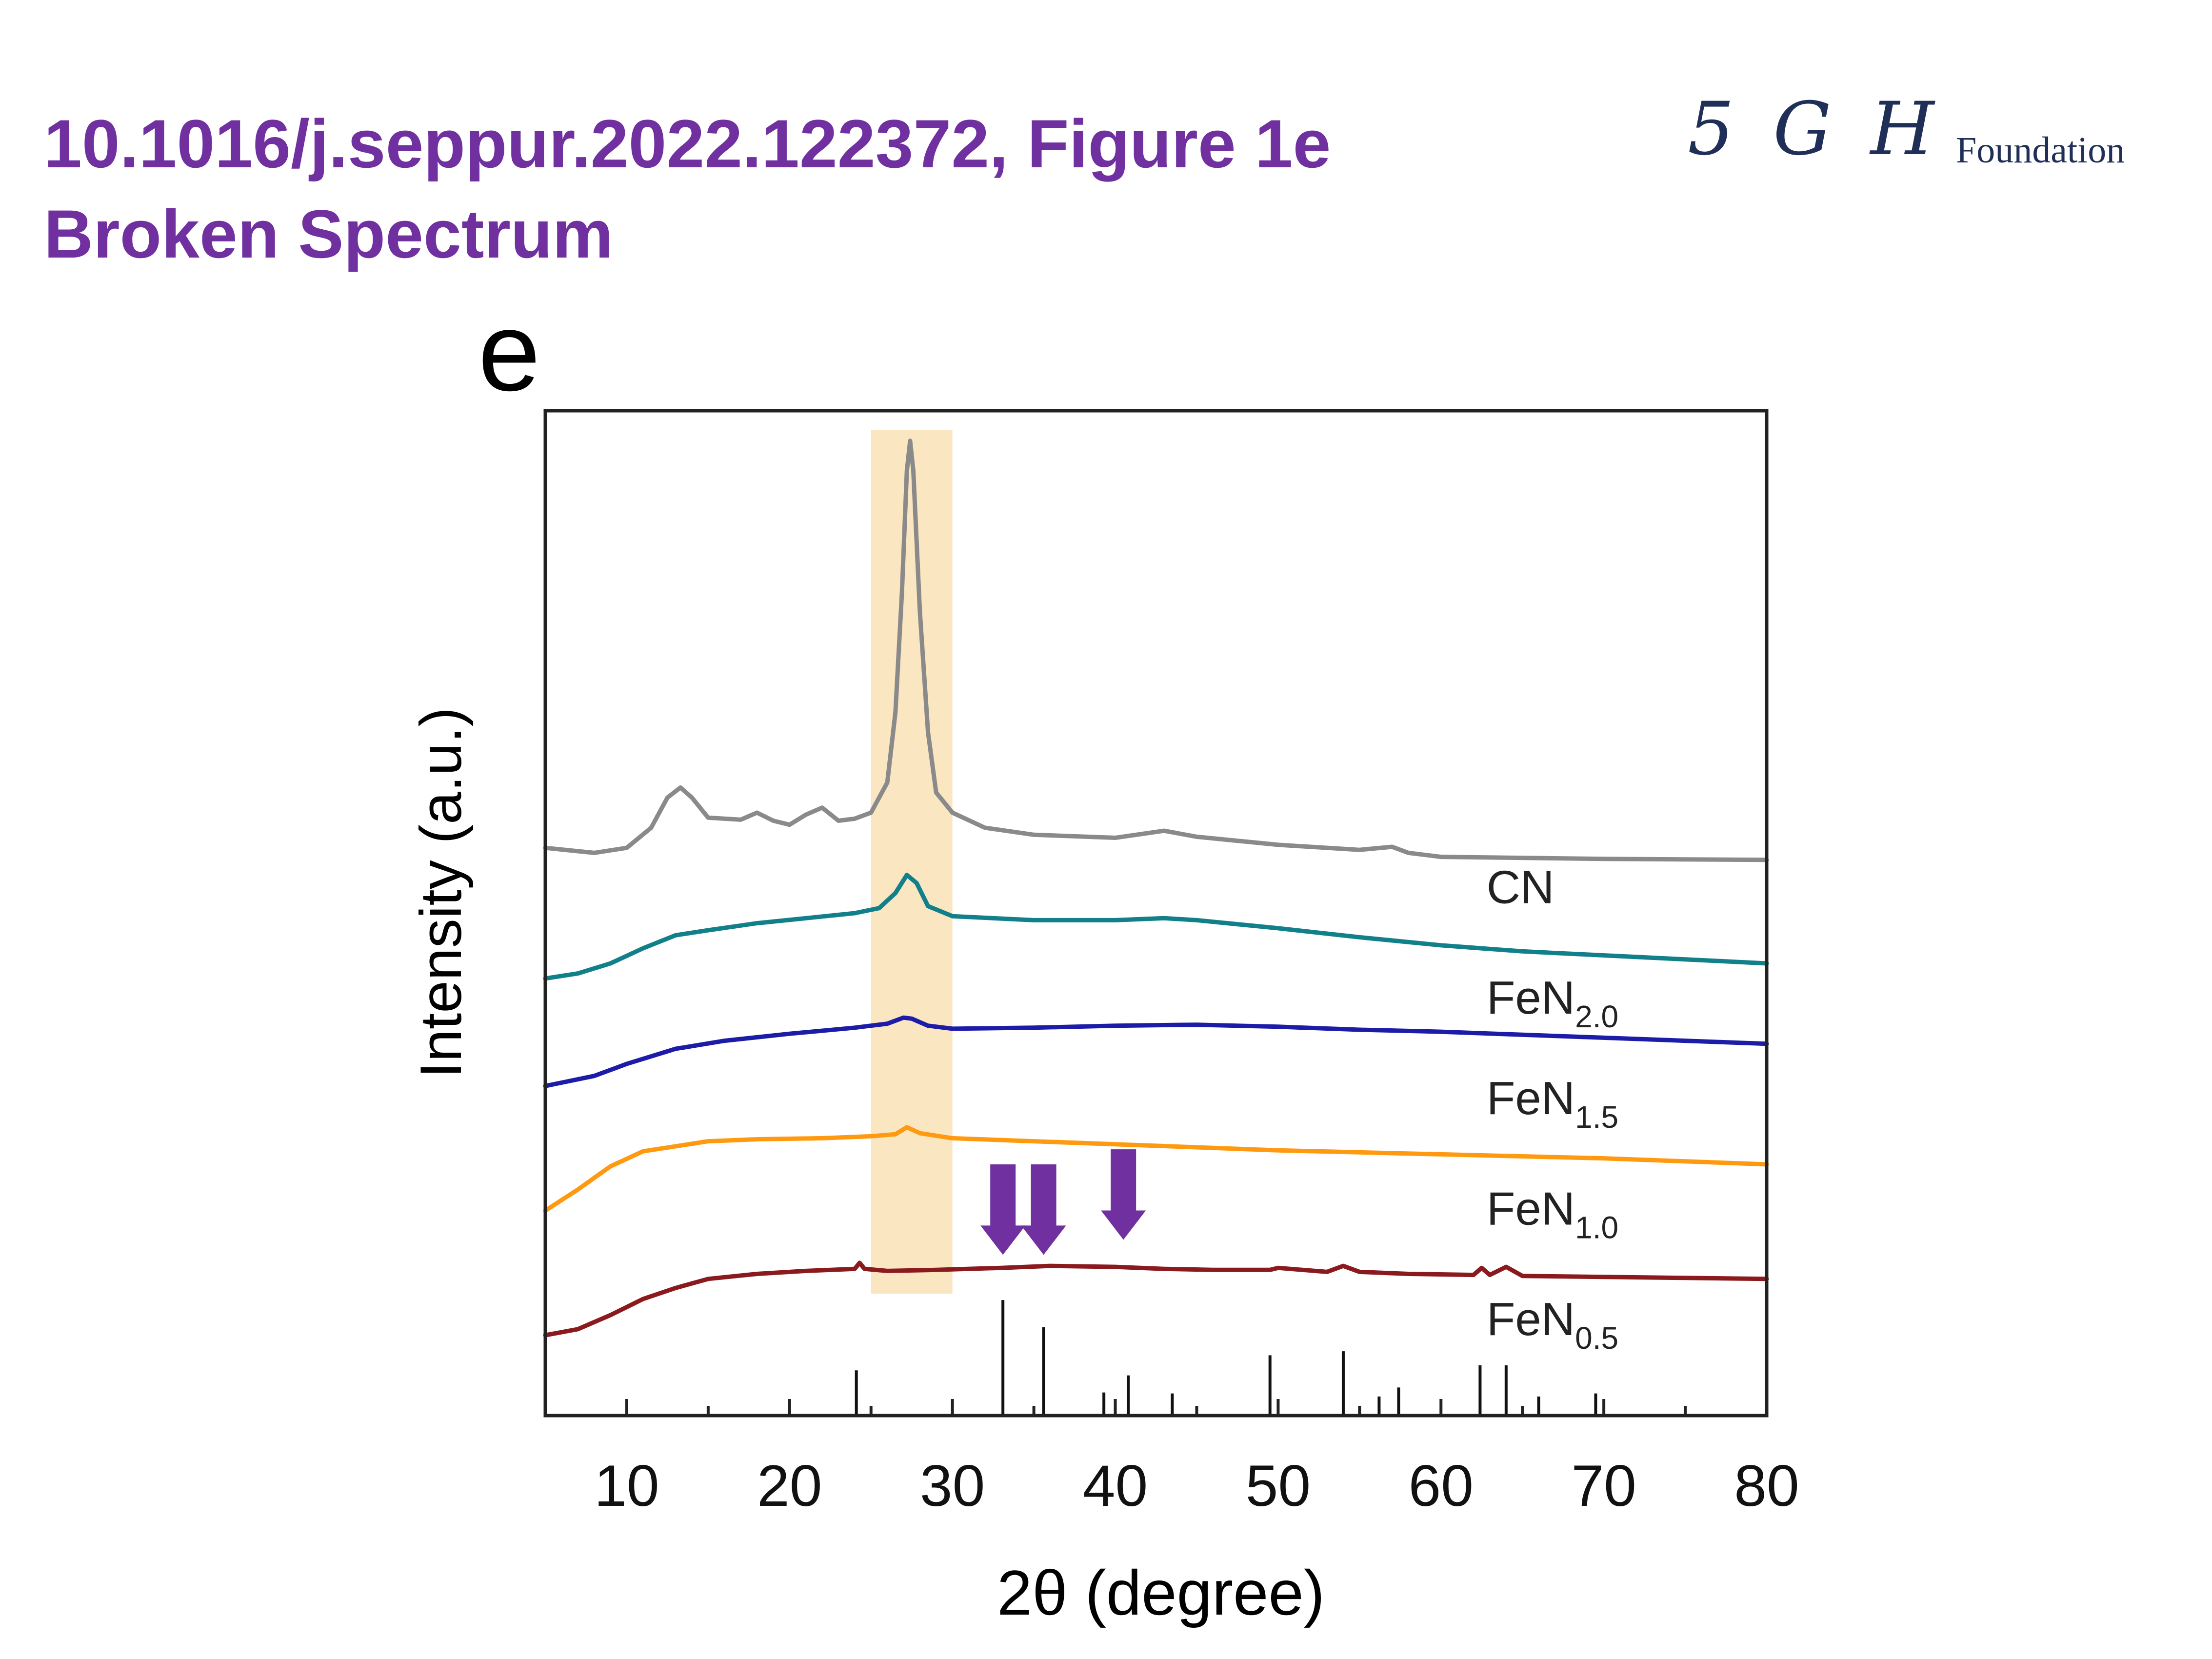 The width and height of the screenshot is (2212, 1659). Describe the element at coordinates (1279, 1486) in the screenshot. I see `x-tick-label: 50` at that location.